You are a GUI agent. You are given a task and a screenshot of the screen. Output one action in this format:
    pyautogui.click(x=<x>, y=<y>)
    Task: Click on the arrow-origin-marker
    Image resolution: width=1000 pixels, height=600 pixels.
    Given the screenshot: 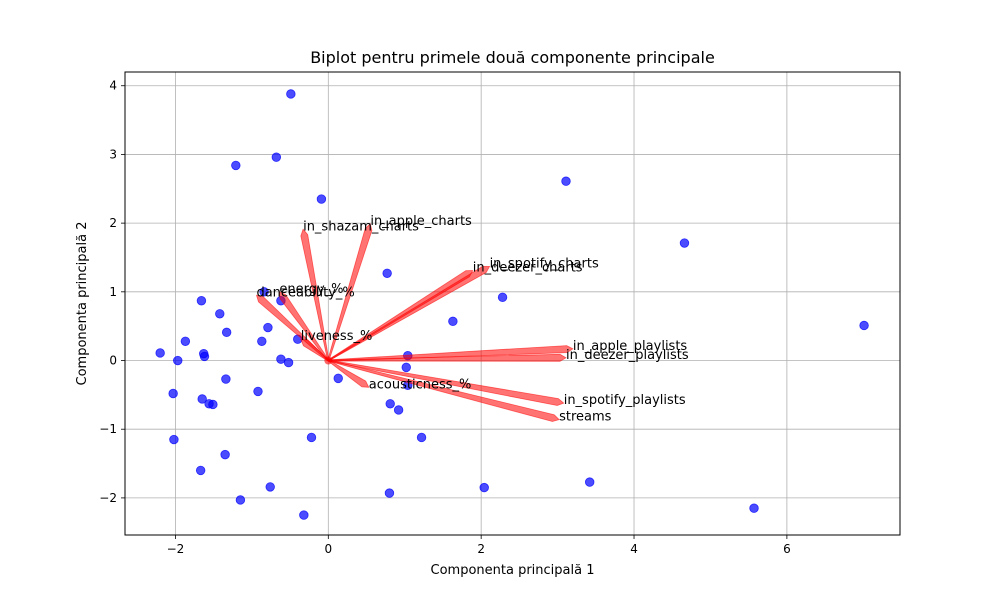 What is the action you would take?
    pyautogui.click(x=328, y=360)
    